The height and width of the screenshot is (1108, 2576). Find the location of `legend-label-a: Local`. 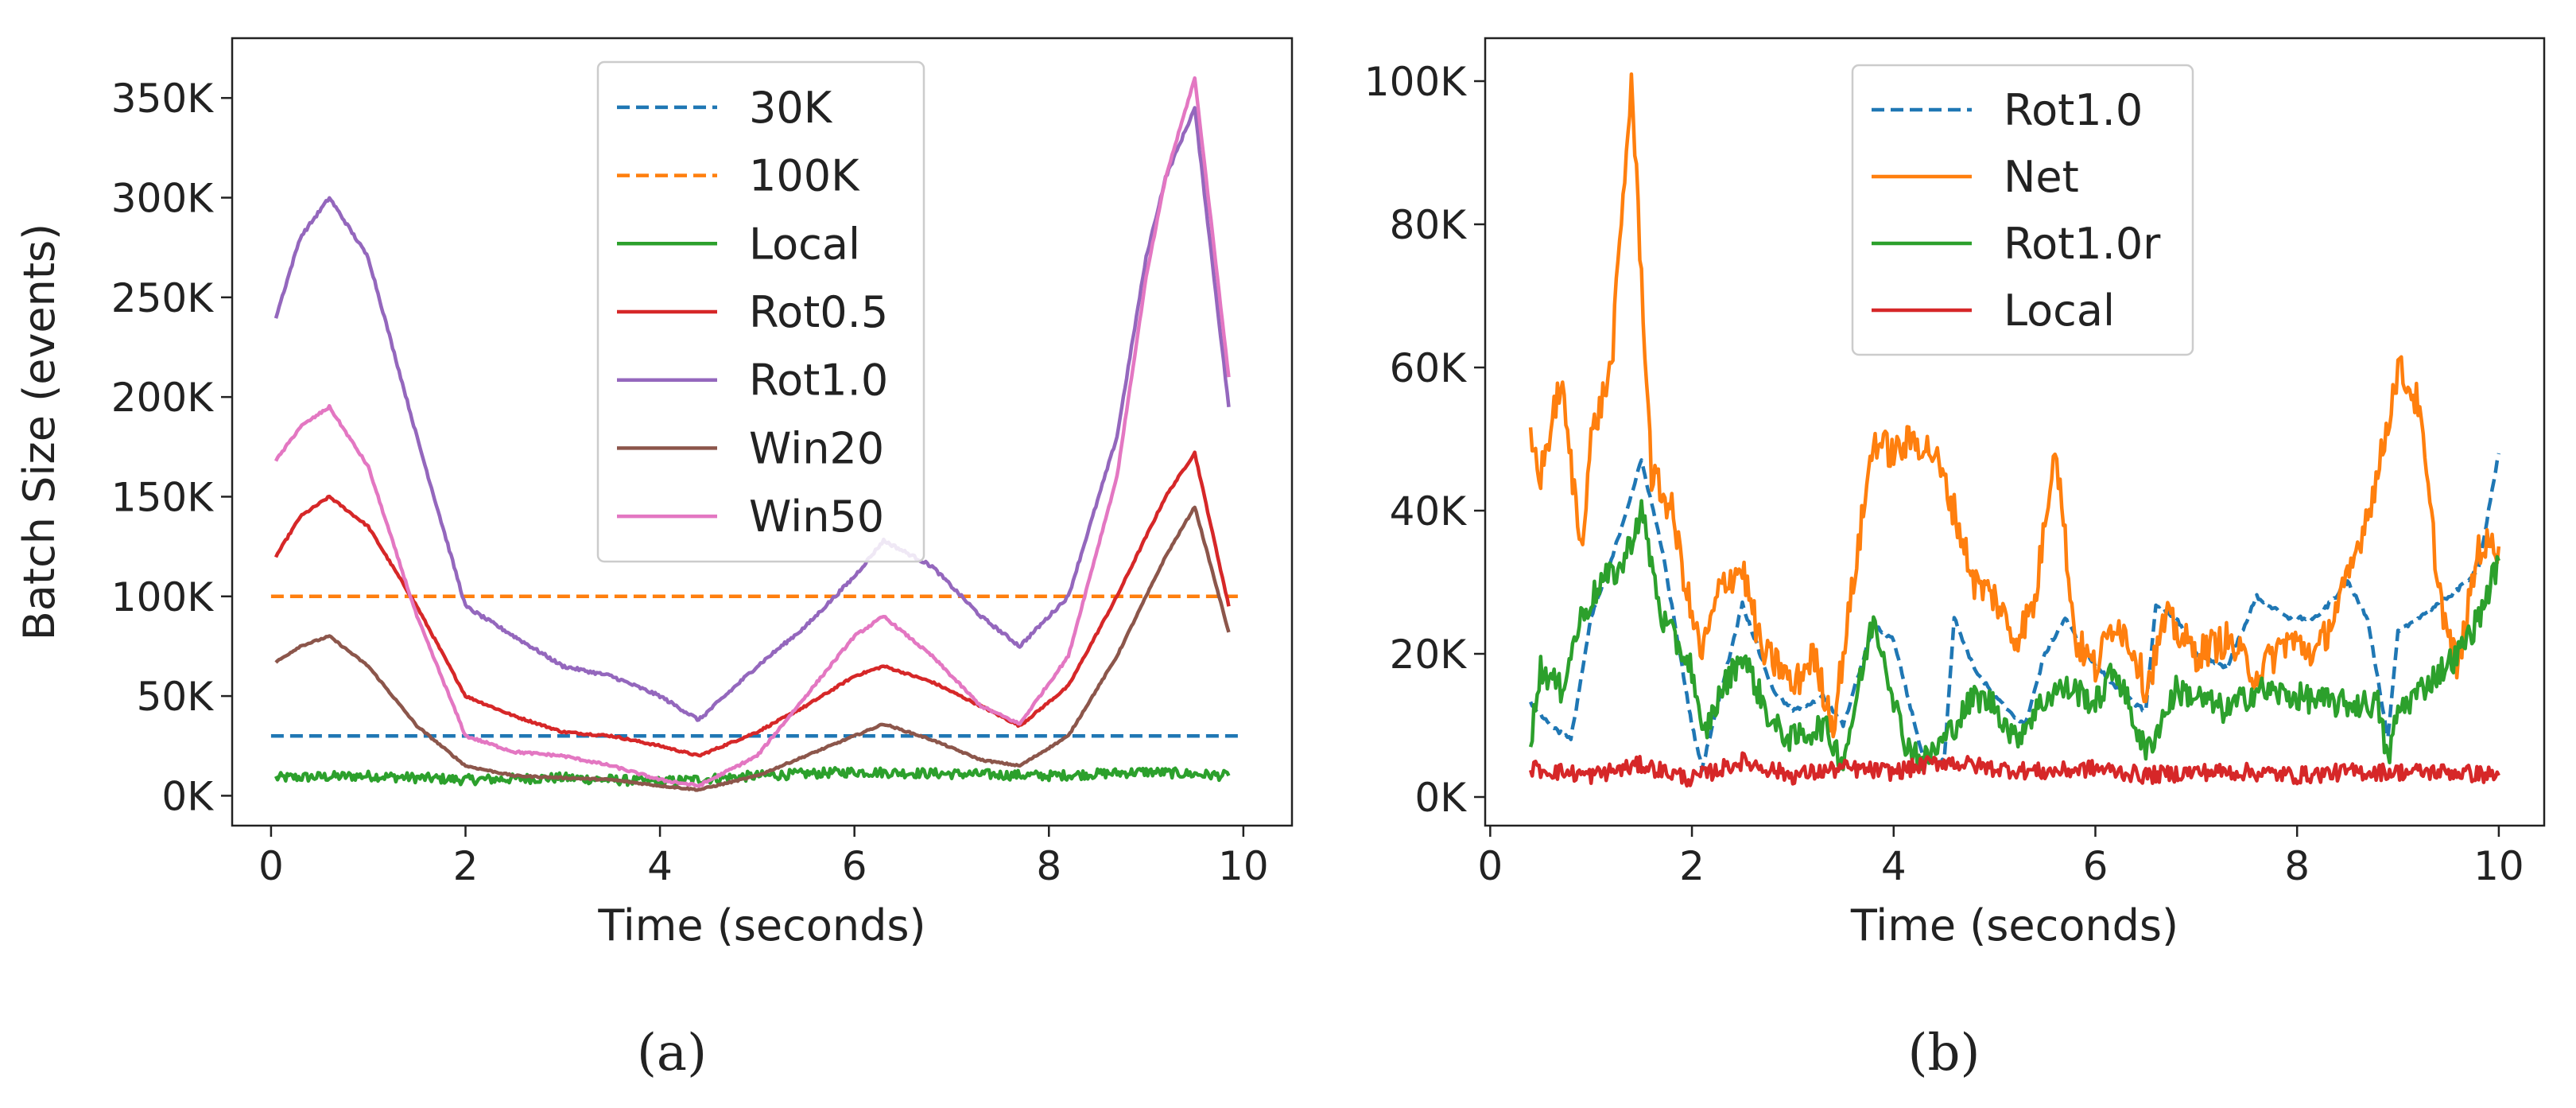

legend-label-a: Local is located at coordinates (805, 244).